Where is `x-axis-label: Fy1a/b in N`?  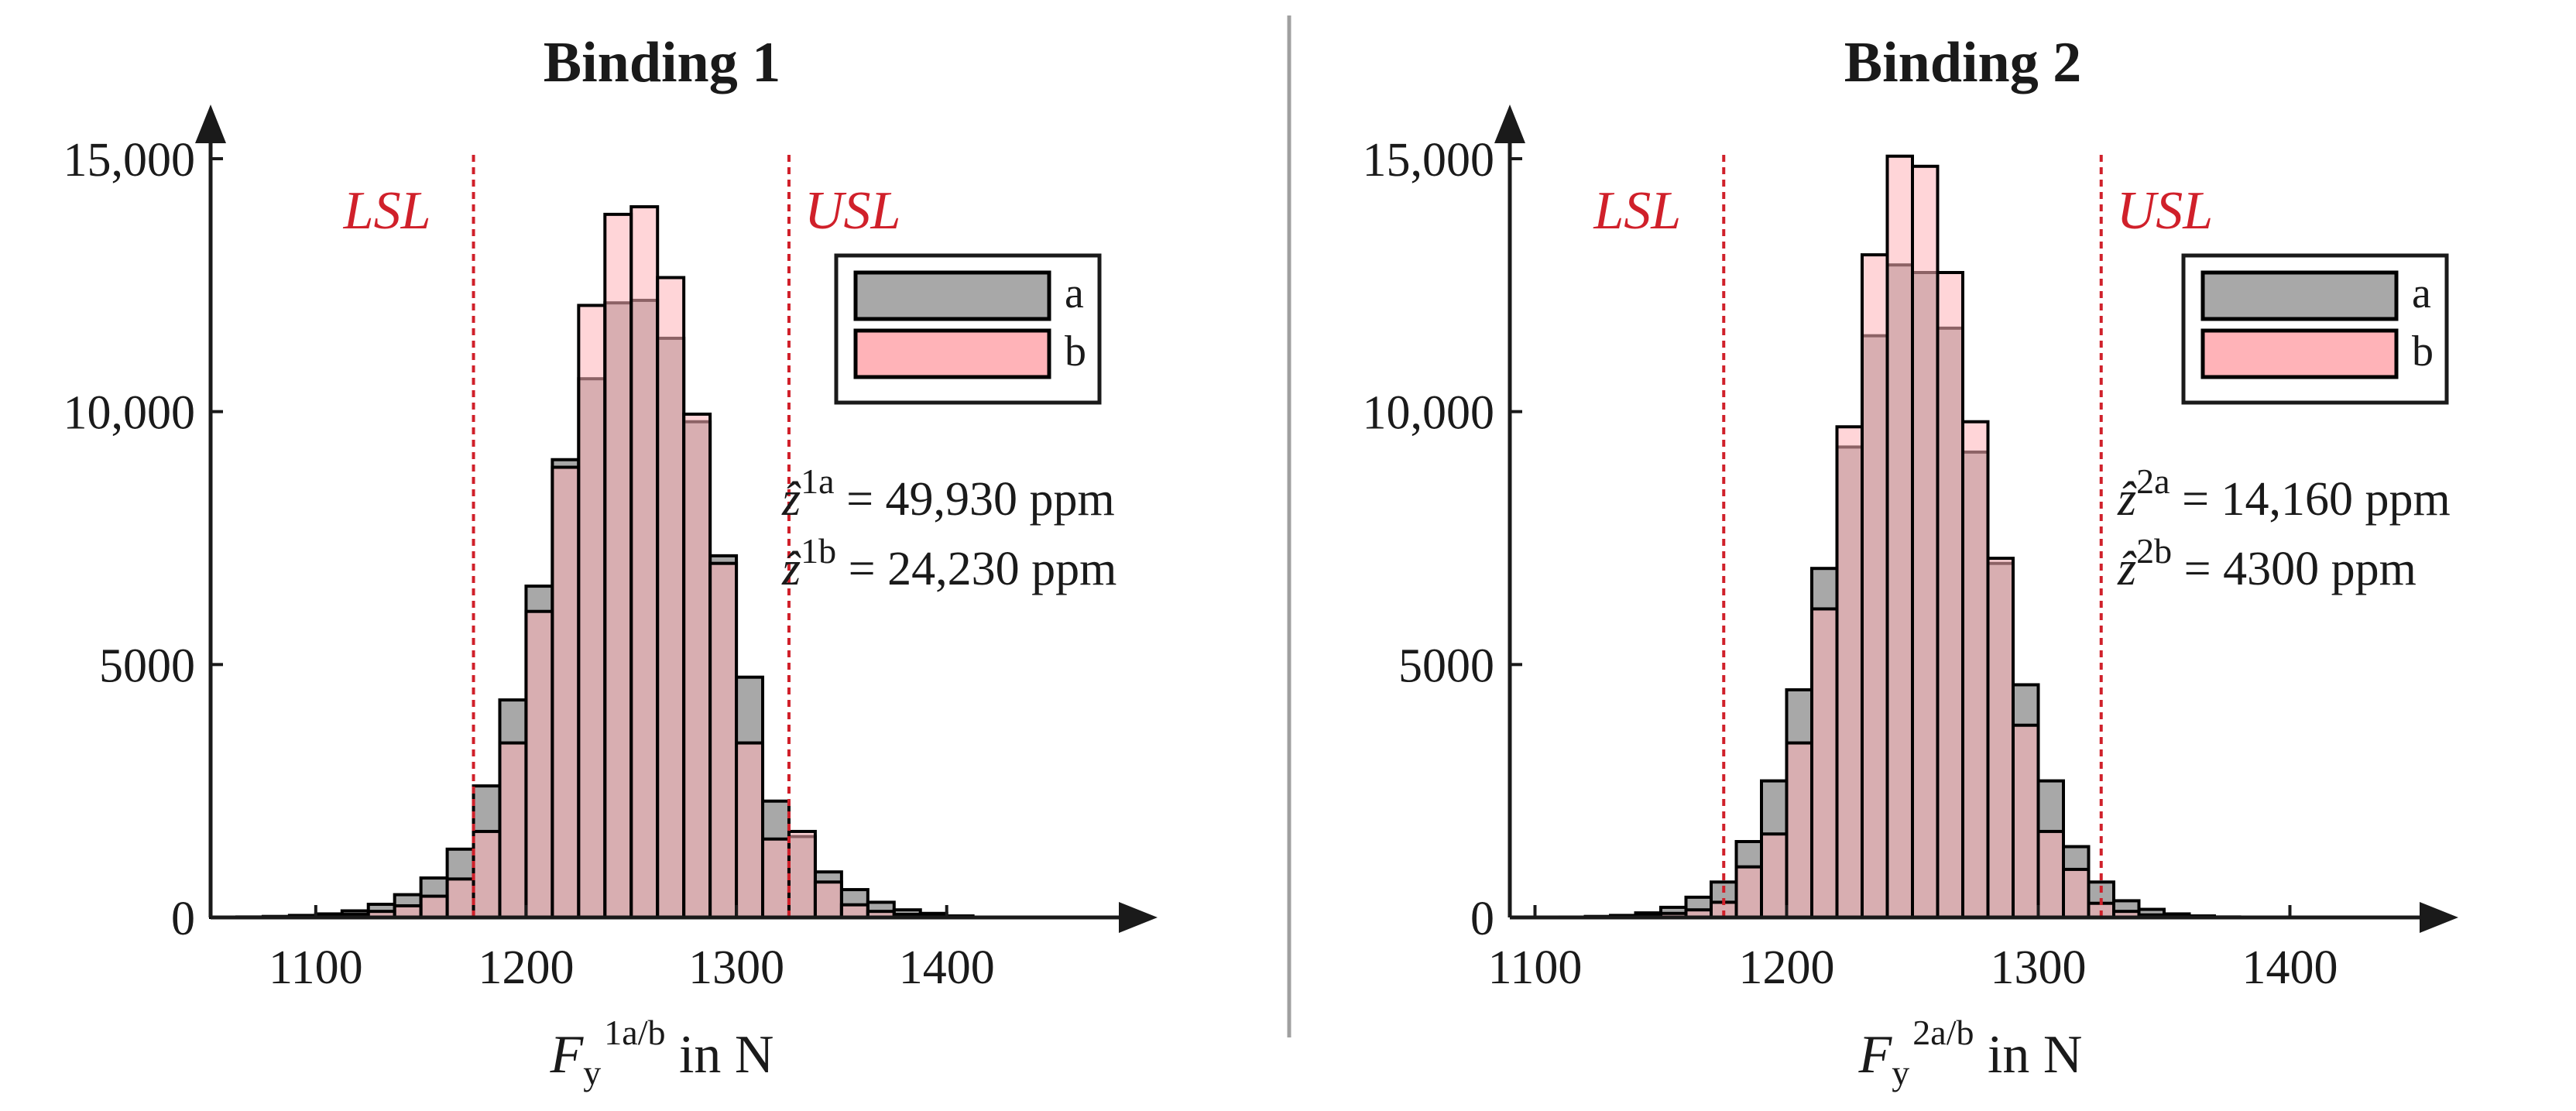
x-axis-label: Fy1a/b in N is located at coordinates (662, 1052).